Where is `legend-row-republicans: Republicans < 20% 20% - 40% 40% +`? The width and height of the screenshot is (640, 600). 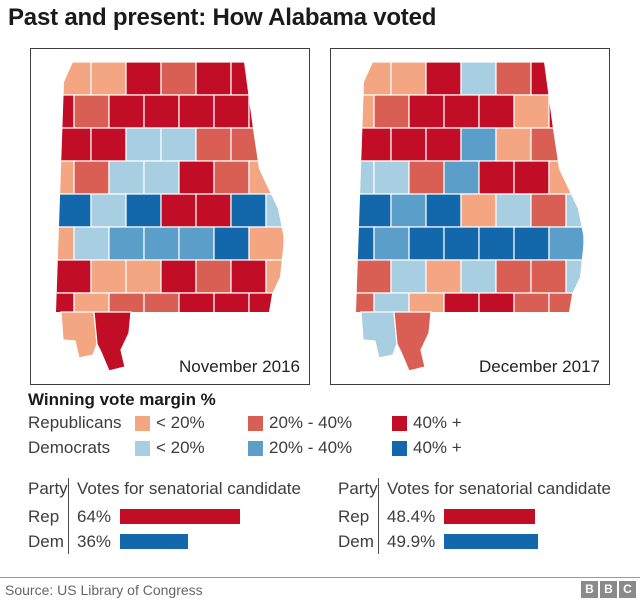
legend-row-republicans: Republicans < 20% 20% - 40% 40% + is located at coordinates (323, 423).